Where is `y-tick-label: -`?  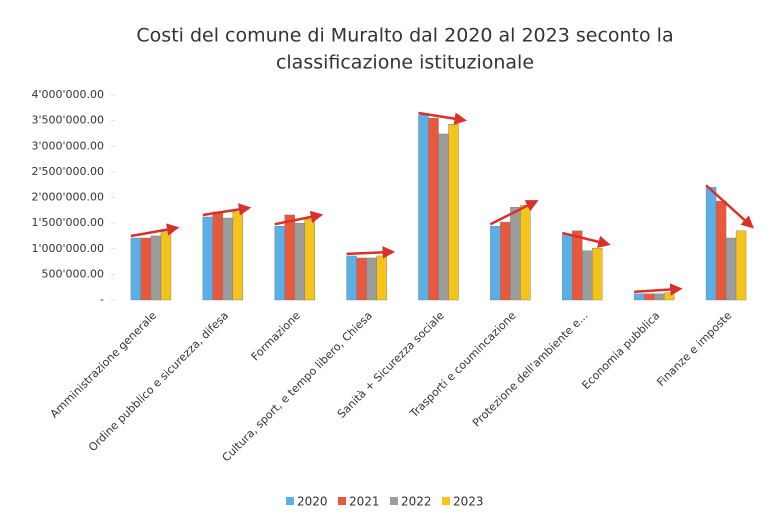
y-tick-label: - is located at coordinates (102, 299).